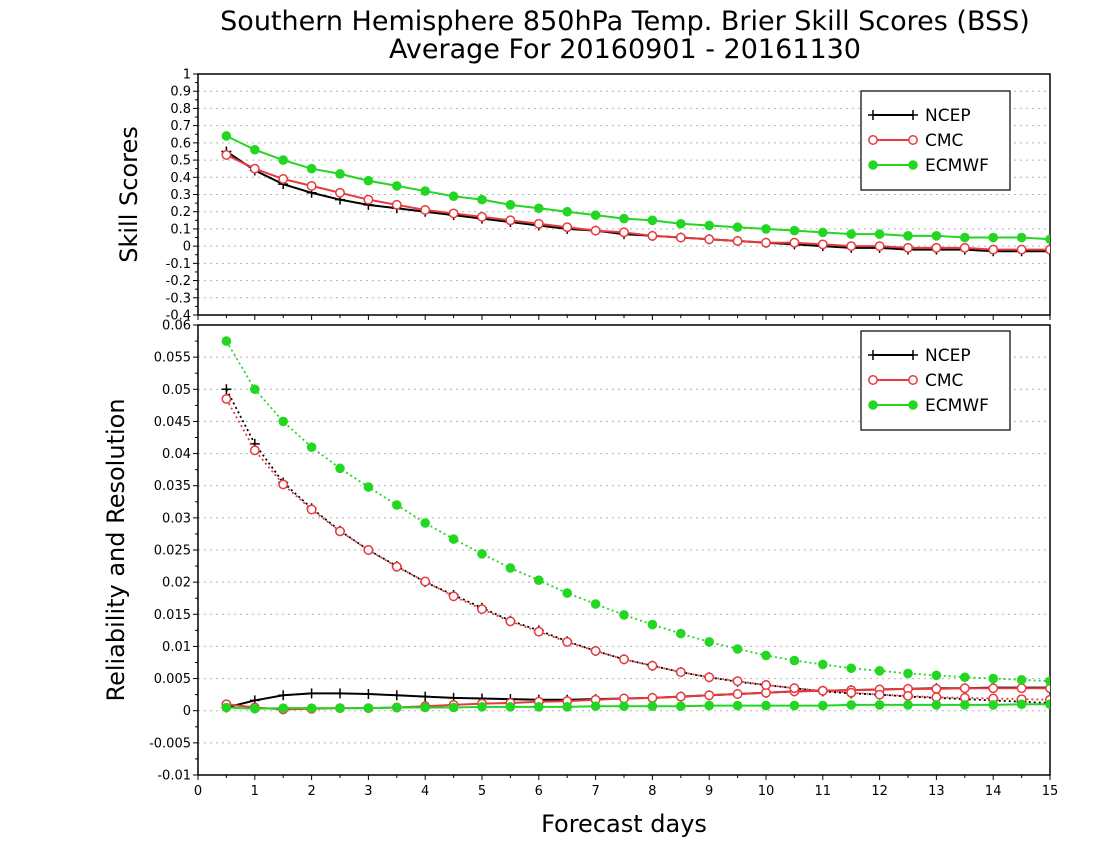 Image resolution: width=1100 pixels, height=850 pixels. I want to click on y-tick-label: 0.6, so click(180, 143).